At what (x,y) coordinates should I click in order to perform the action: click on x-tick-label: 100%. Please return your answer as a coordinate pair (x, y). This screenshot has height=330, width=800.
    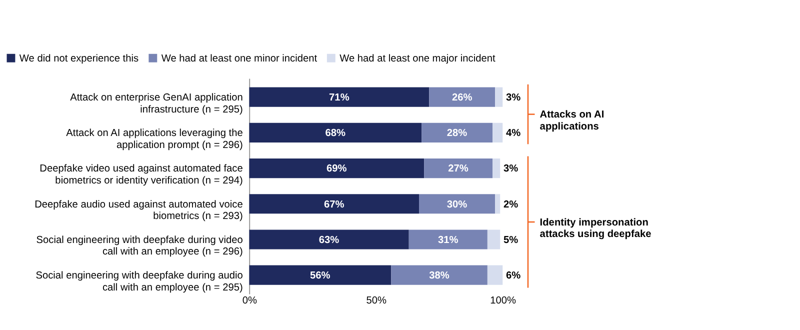
    Looking at the image, I should click on (503, 301).